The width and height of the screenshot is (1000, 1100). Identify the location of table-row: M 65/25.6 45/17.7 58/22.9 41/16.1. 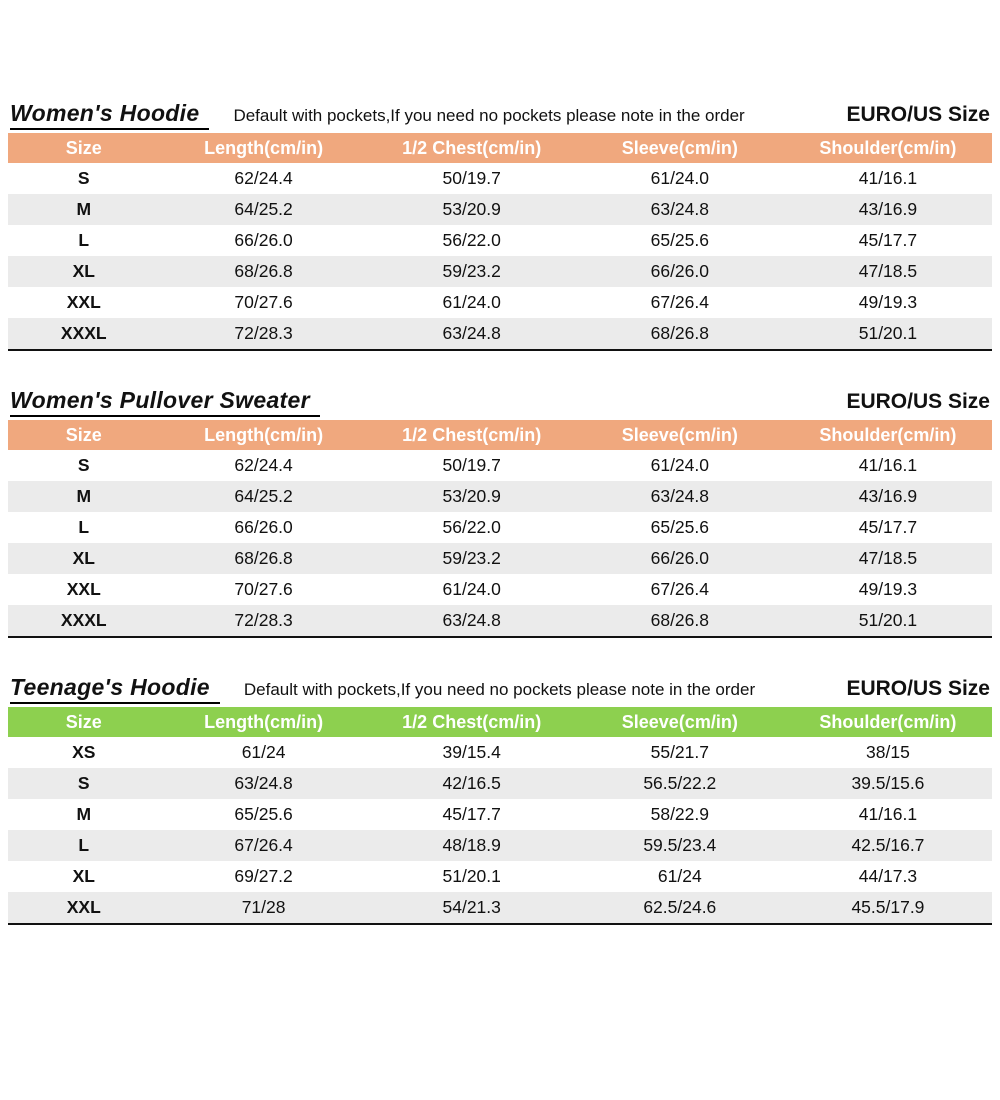
(500, 814).